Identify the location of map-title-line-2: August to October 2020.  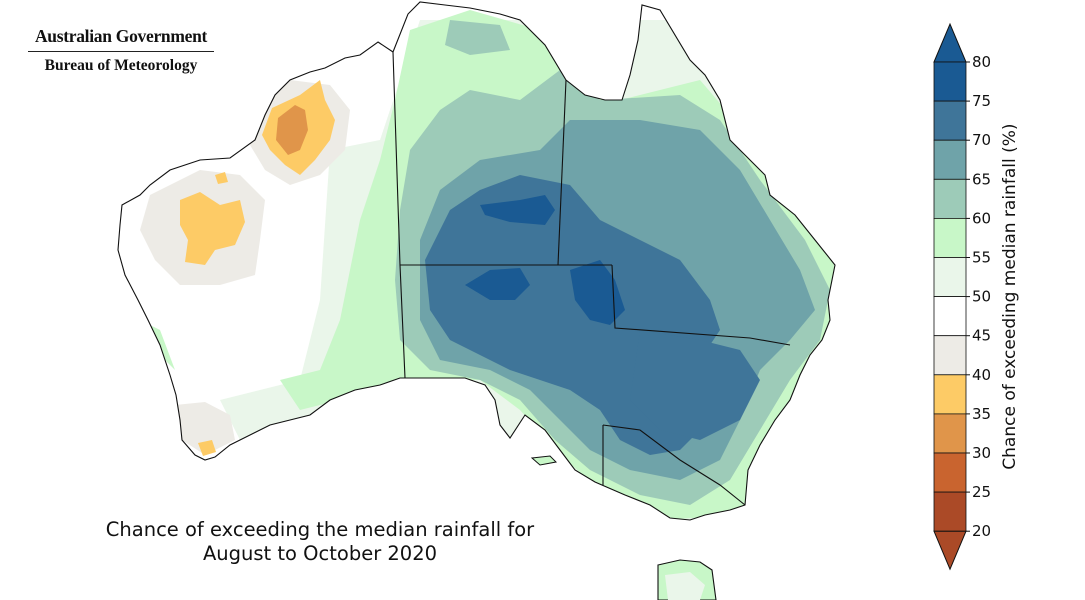
(320, 553).